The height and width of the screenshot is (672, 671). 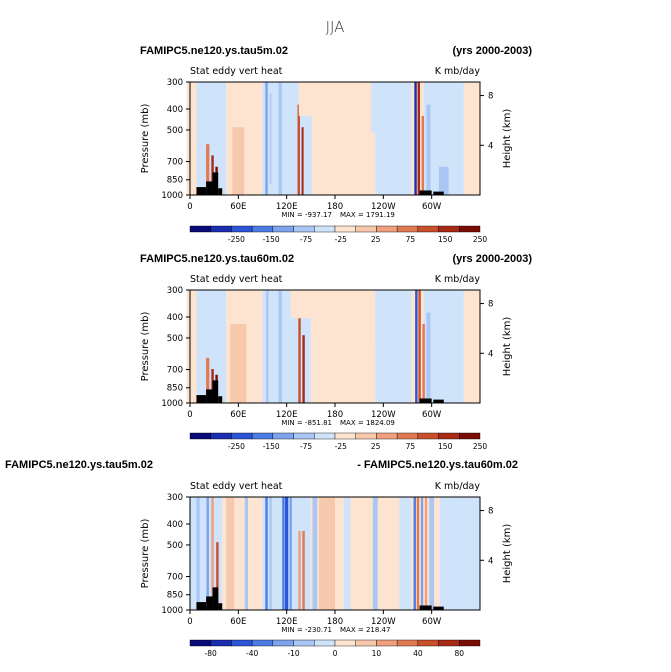 I want to click on colorbar-label: 25, so click(x=376, y=239).